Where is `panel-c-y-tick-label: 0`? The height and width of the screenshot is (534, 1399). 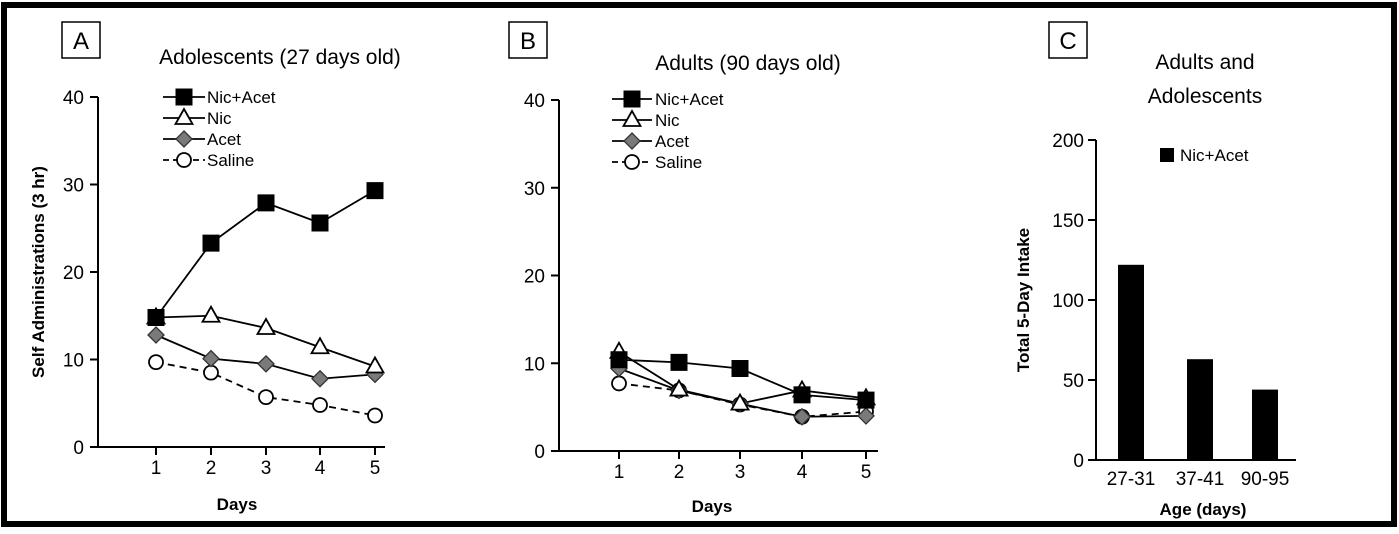
panel-c-y-tick-label: 0 is located at coordinates (1078, 461).